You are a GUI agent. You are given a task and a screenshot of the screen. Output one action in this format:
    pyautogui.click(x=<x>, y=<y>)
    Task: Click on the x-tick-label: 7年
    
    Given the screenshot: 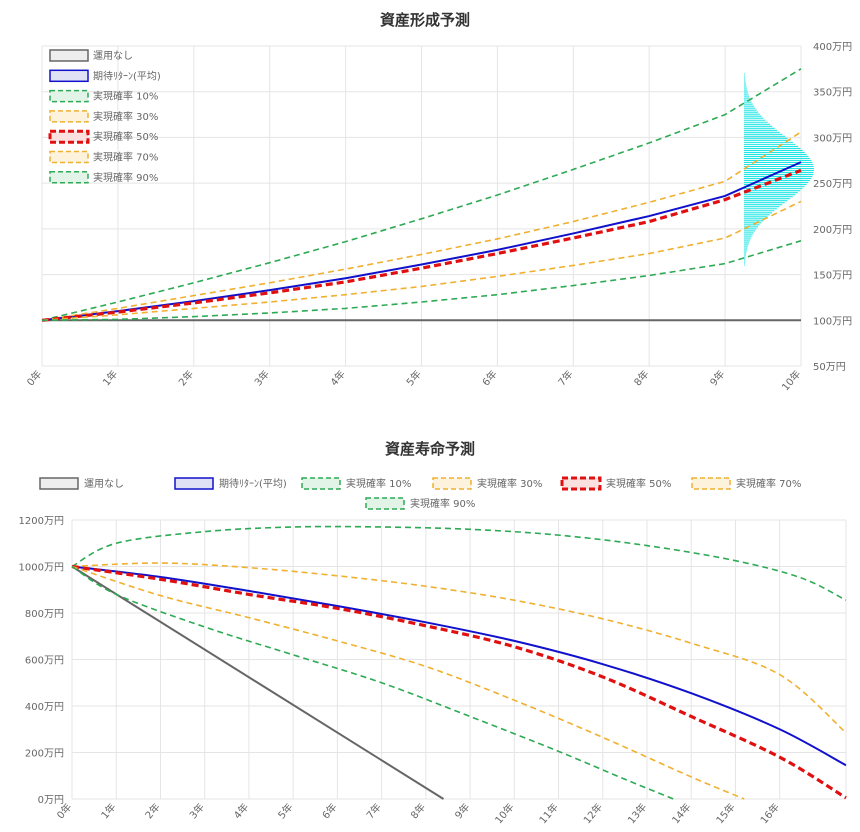 What is the action you would take?
    pyautogui.click(x=565, y=378)
    